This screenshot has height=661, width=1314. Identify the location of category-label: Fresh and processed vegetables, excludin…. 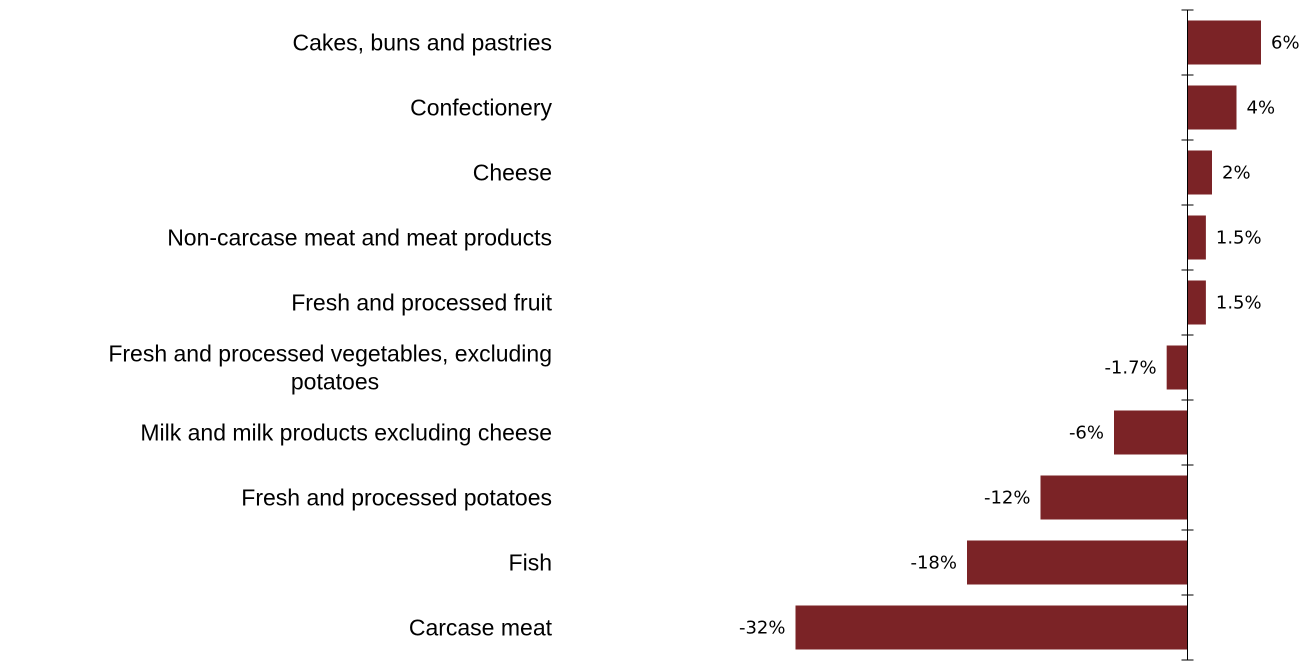
(330, 368).